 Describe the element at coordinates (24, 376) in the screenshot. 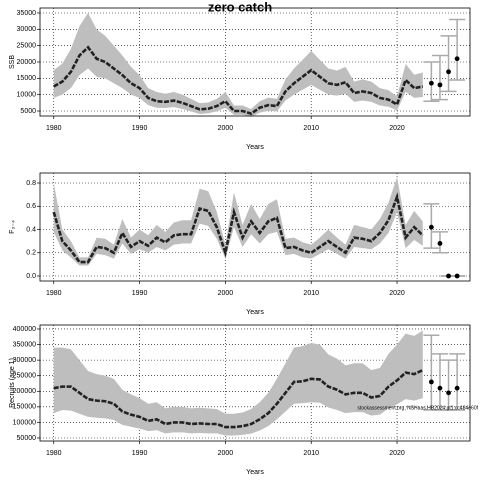

I see `y-tick-label: 250000` at that location.